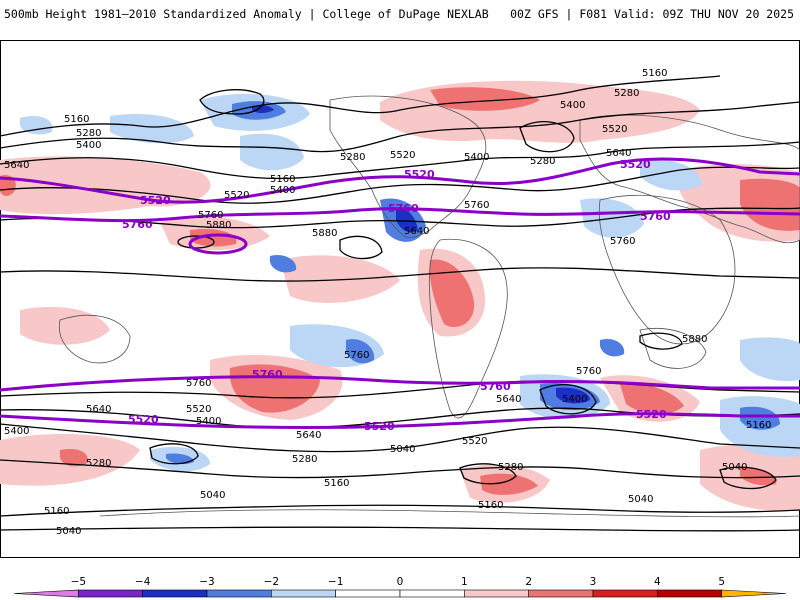 This screenshot has height=600, width=800. Describe the element at coordinates (657, 582) in the screenshot. I see `colorbar-tick-label: 4` at that location.